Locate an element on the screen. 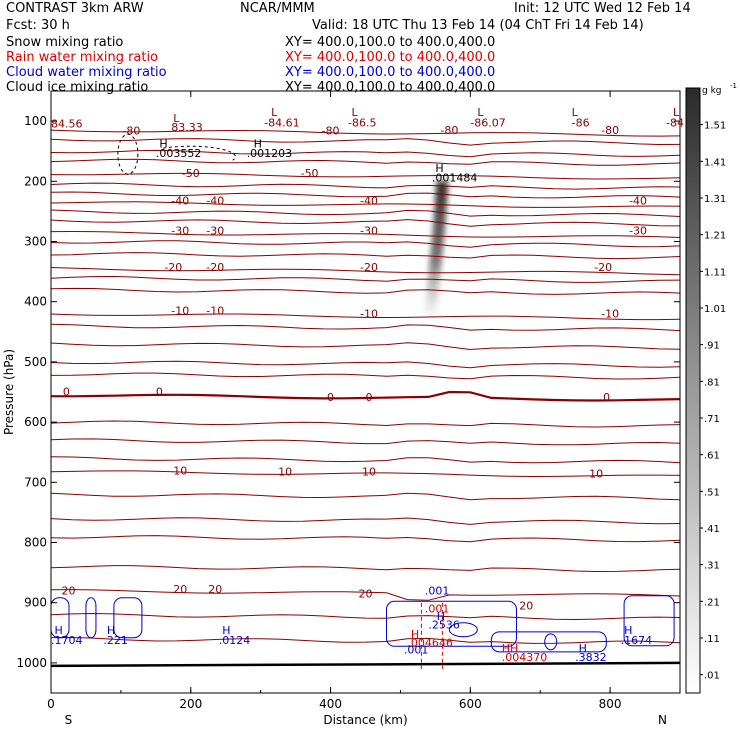 This screenshot has height=740, width=740. extremum-label: .1704 is located at coordinates (67, 640).